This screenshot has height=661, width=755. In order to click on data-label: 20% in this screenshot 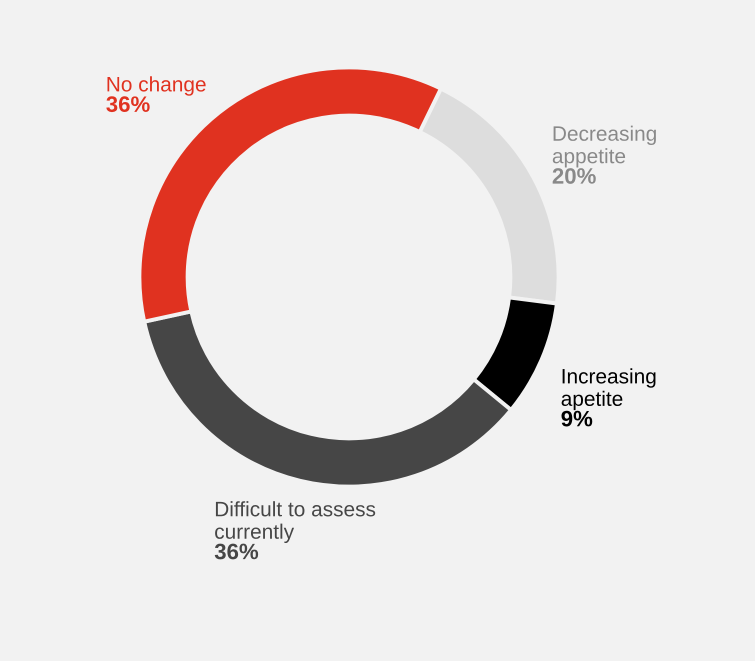, I will do `click(574, 176)`.